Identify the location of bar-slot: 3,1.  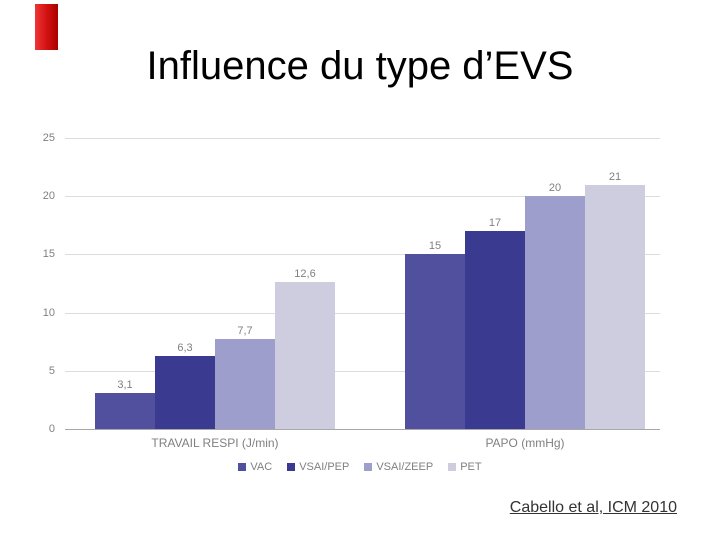
(125, 283).